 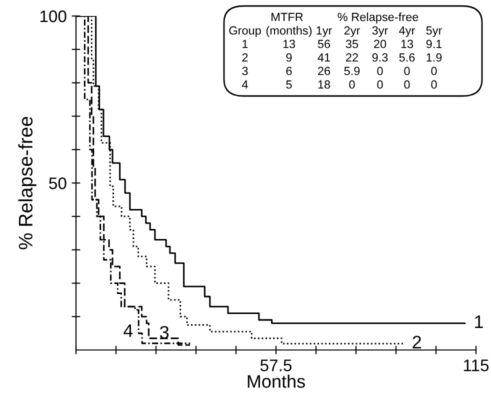 I want to click on x-axis-title: Months, so click(x=276, y=381).